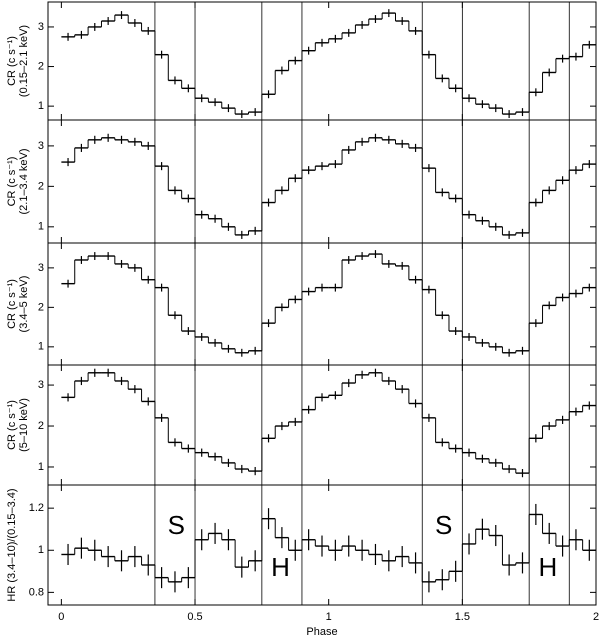 The image size is (600, 640). I want to click on x-tick-label: 1, so click(329, 617).